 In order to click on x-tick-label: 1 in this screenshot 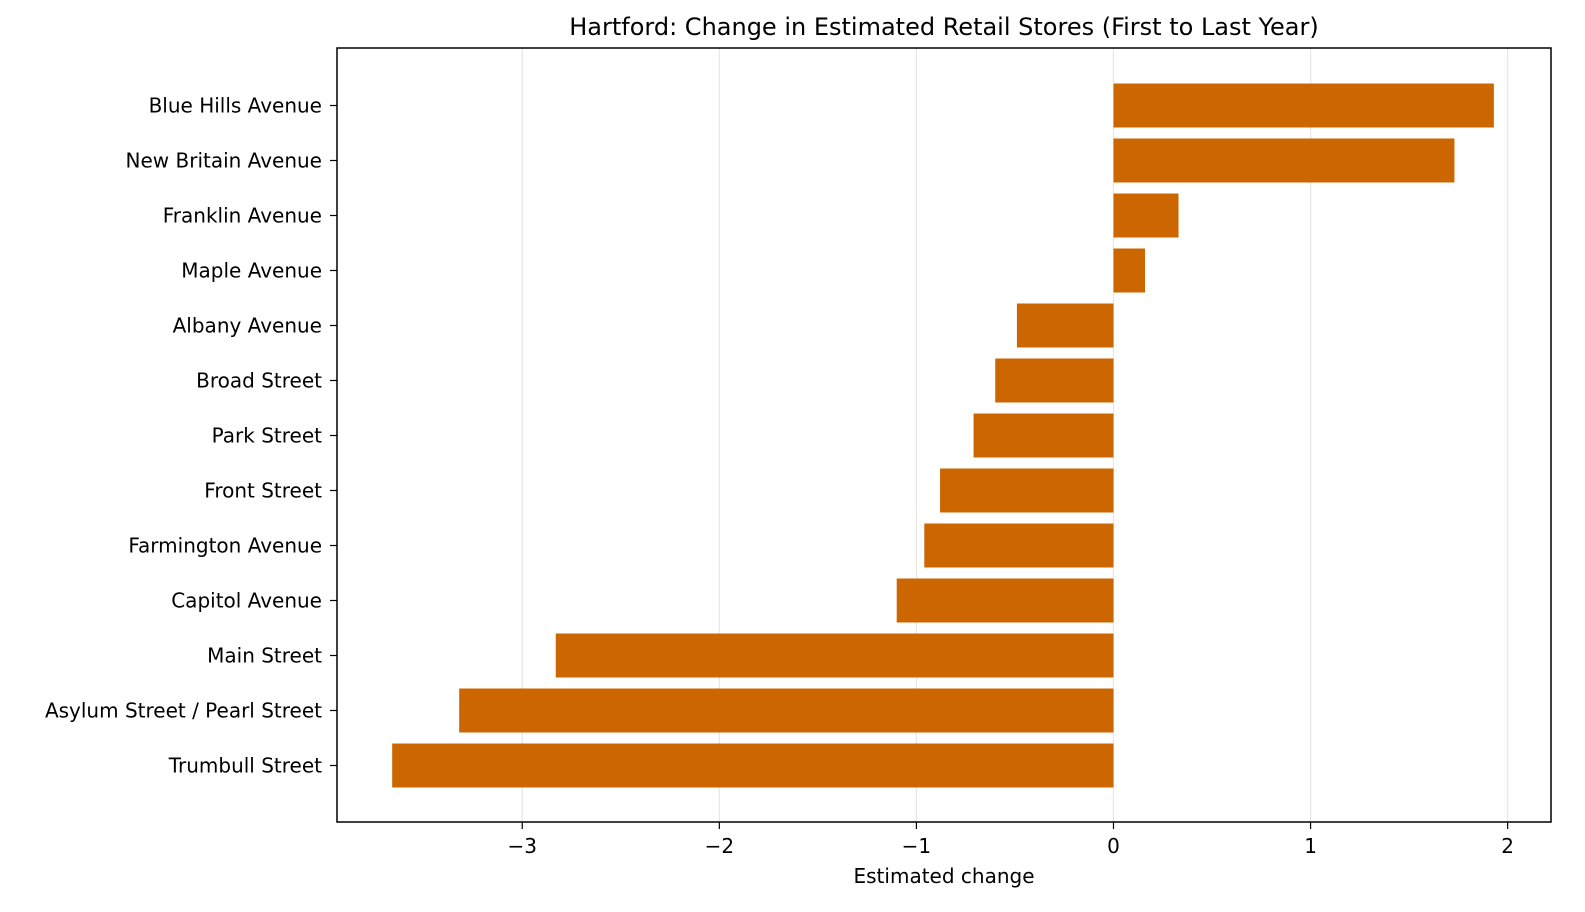, I will do `click(1310, 846)`.